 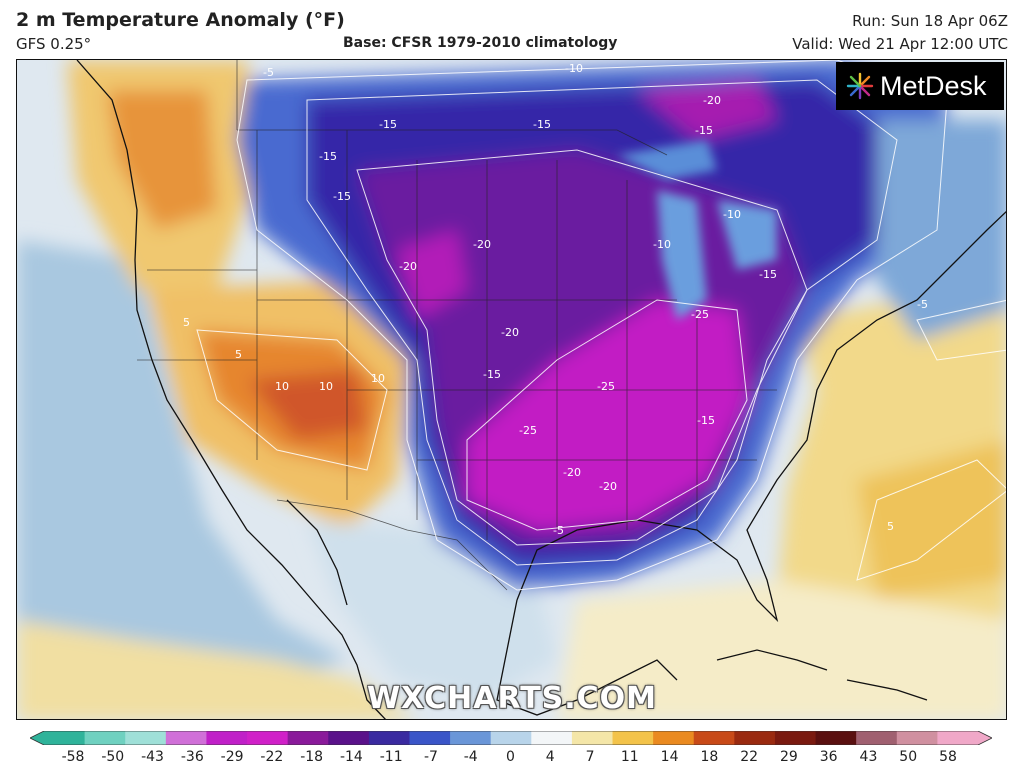 What do you see at coordinates (452, 142) in the screenshot?
I see `us-canada-border` at bounding box center [452, 142].